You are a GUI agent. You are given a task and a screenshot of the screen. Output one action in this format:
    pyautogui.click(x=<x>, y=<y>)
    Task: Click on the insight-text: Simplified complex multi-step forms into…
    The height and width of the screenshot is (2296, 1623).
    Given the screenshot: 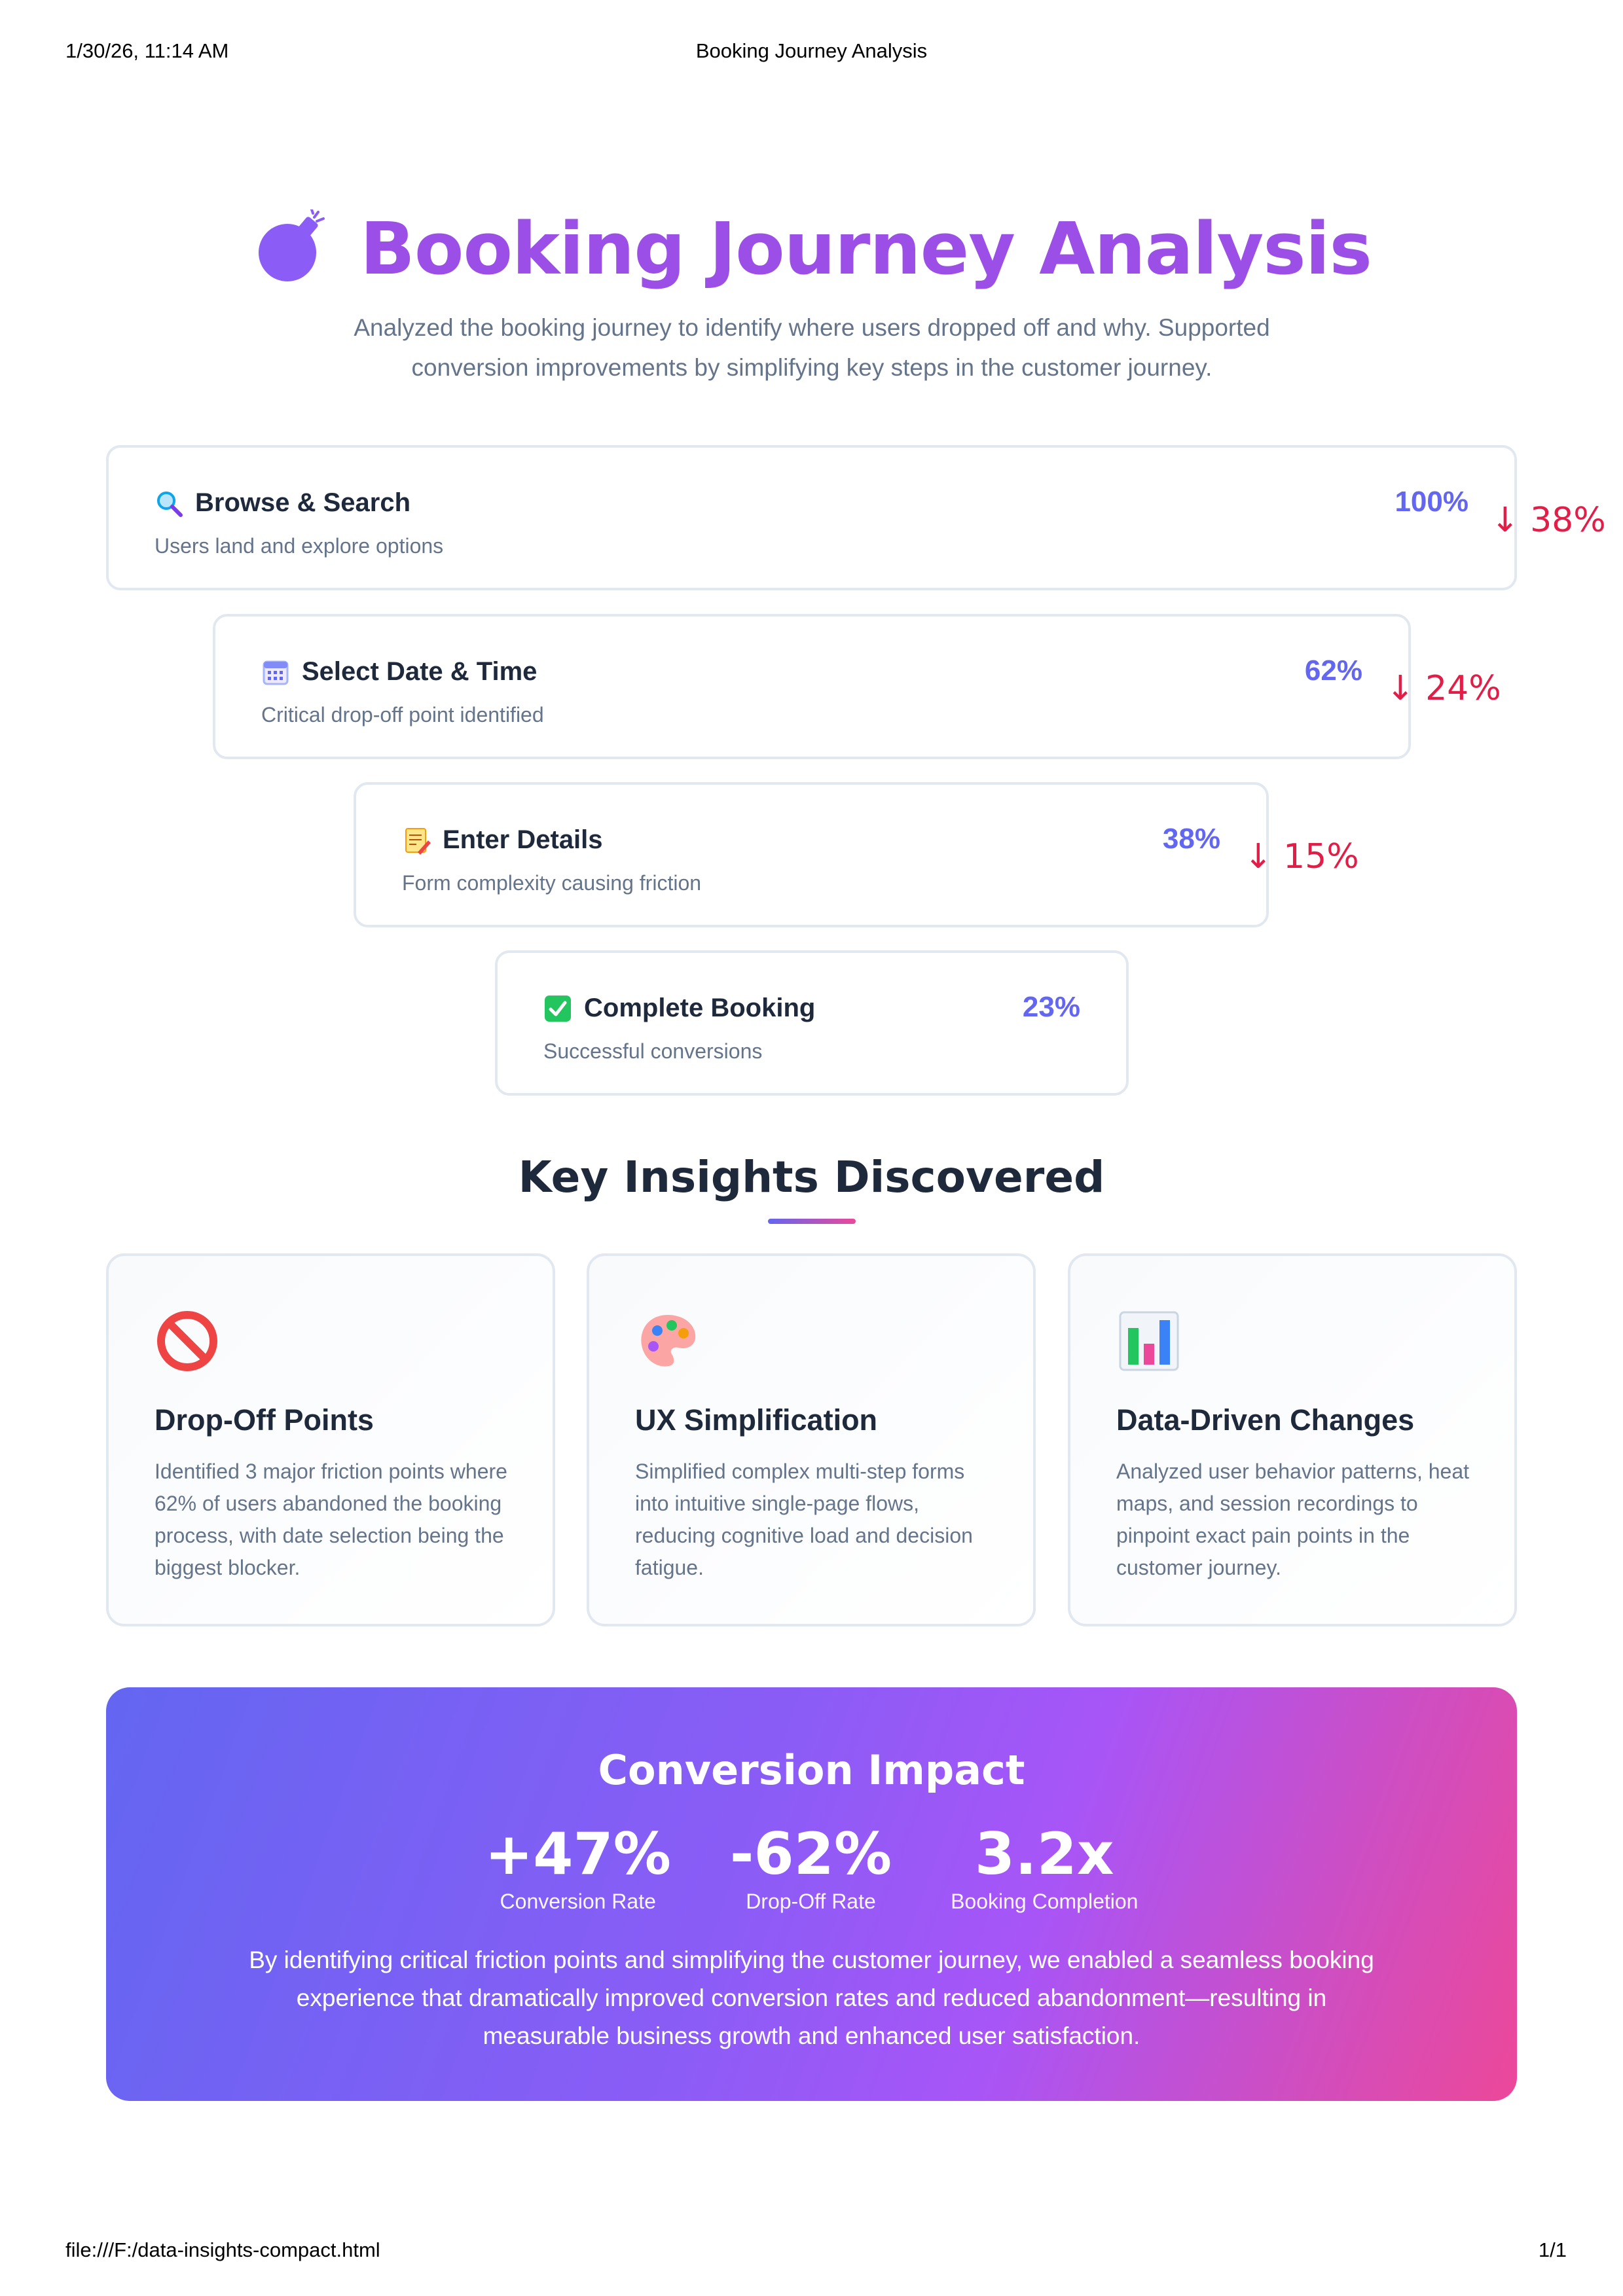 What is the action you would take?
    pyautogui.click(x=804, y=1520)
    